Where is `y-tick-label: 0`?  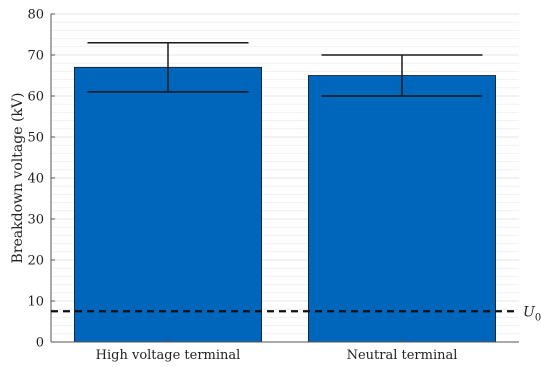 y-tick-label: 0 is located at coordinates (40, 343).